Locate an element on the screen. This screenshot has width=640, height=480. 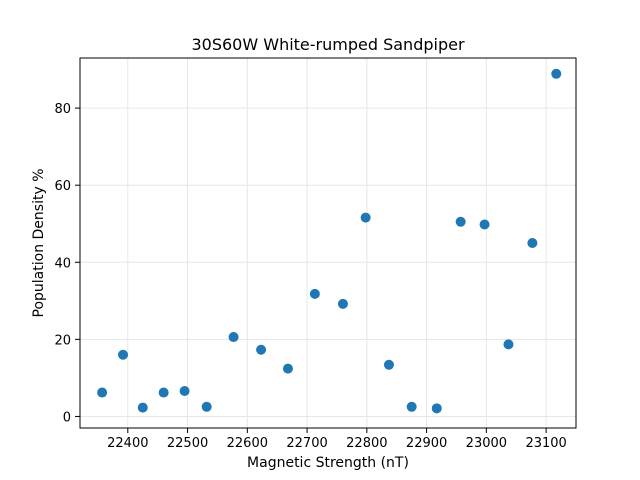
y-tick-label: 60 is located at coordinates (62, 186).